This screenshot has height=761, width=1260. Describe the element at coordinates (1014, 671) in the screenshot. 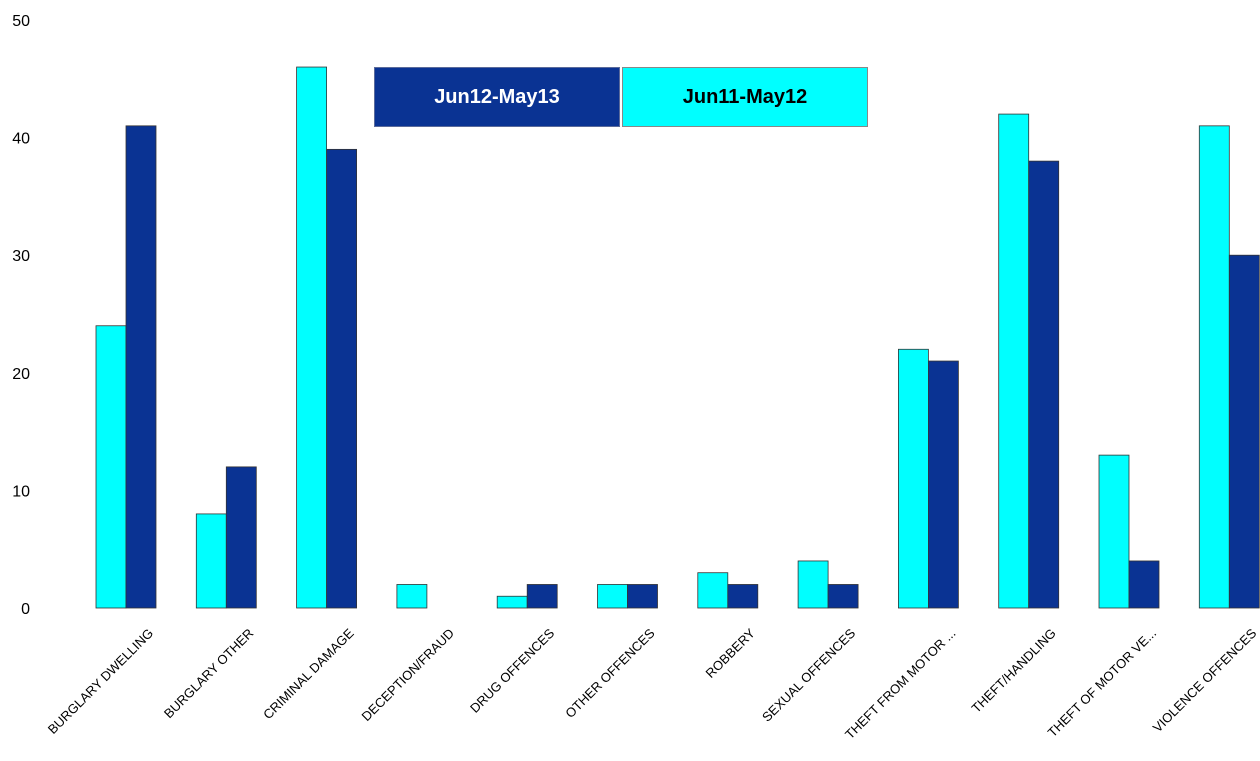

I see `x-tick-label: THEFT/HANDLING` at that location.